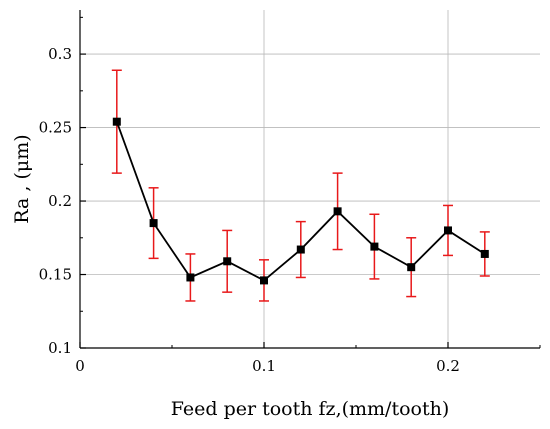 The height and width of the screenshot is (429, 550). I want to click on y-tick-label: 0.25, so click(55, 128).